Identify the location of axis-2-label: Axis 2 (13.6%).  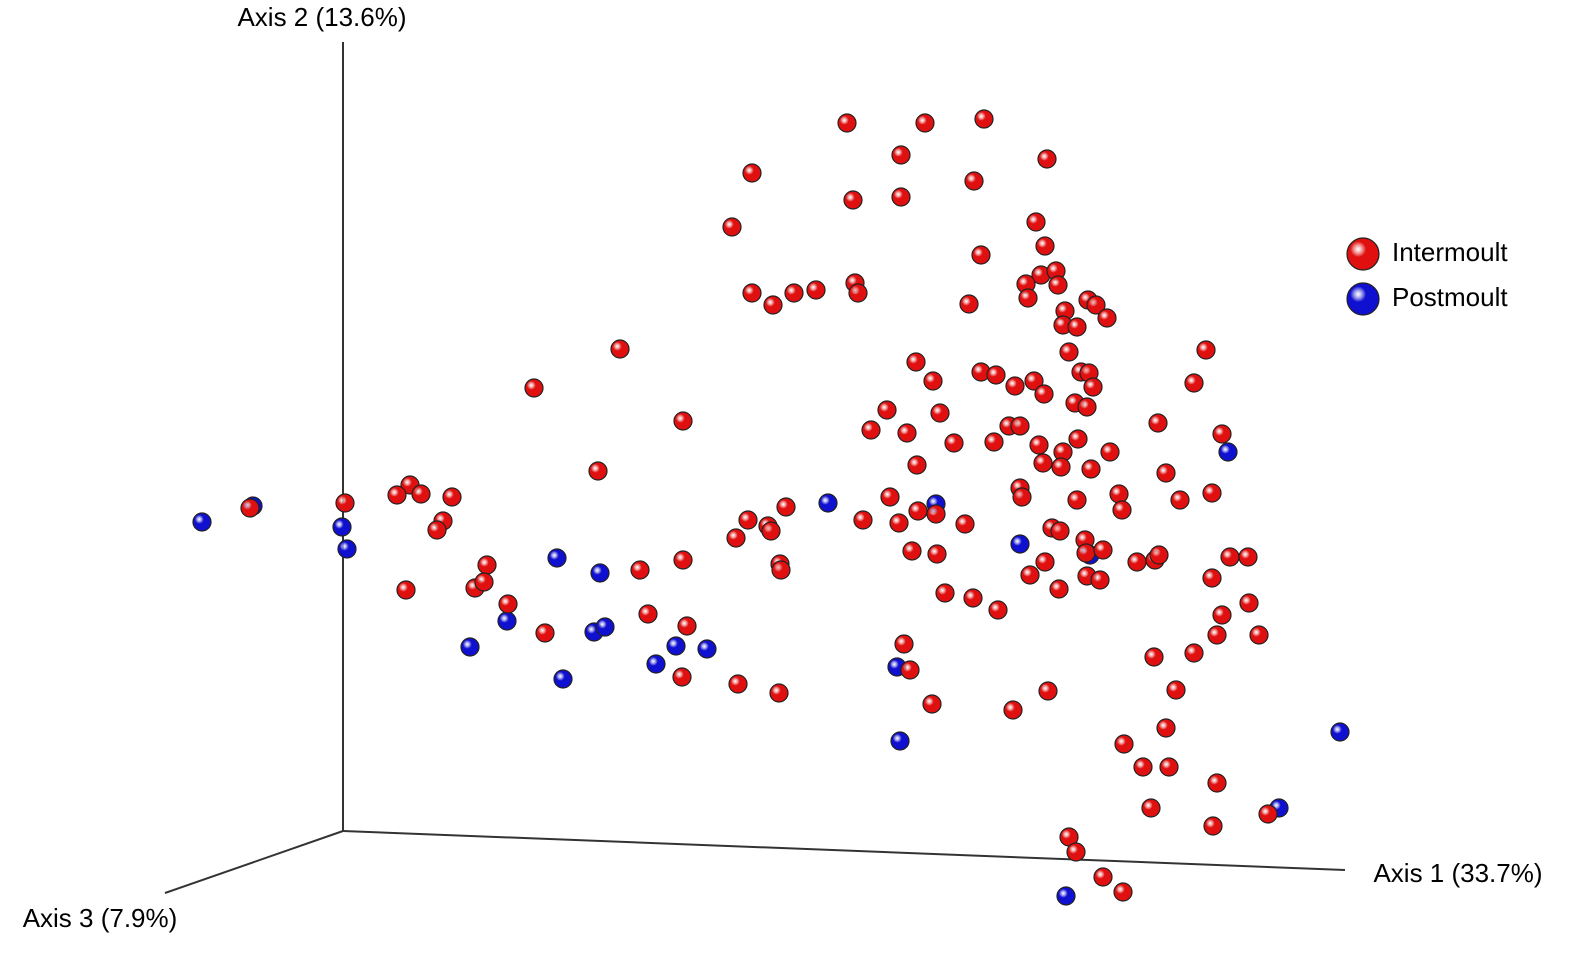
(321, 17).